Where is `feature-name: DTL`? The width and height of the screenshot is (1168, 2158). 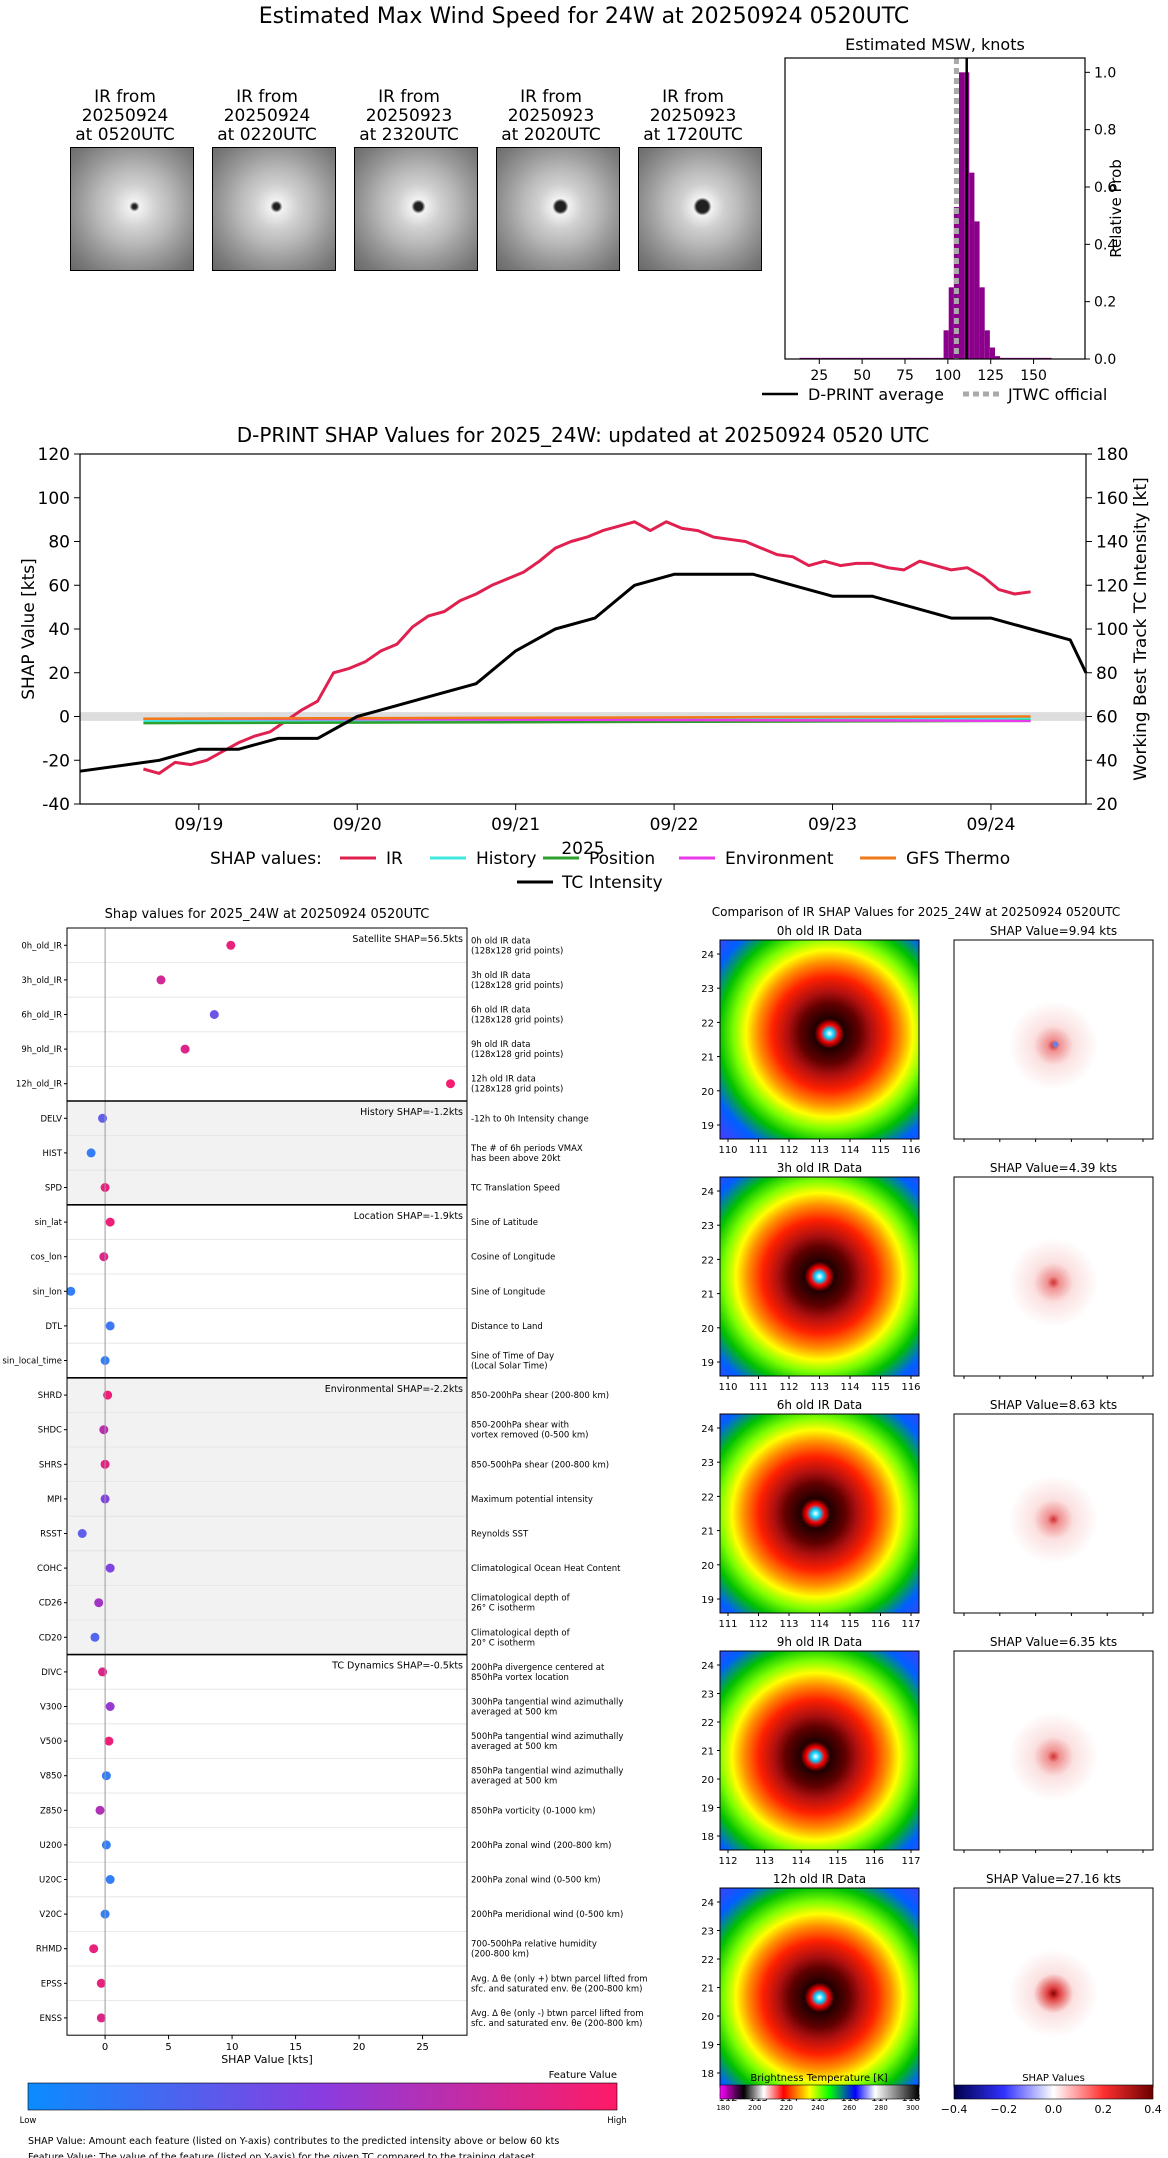 feature-name: DTL is located at coordinates (54, 1327).